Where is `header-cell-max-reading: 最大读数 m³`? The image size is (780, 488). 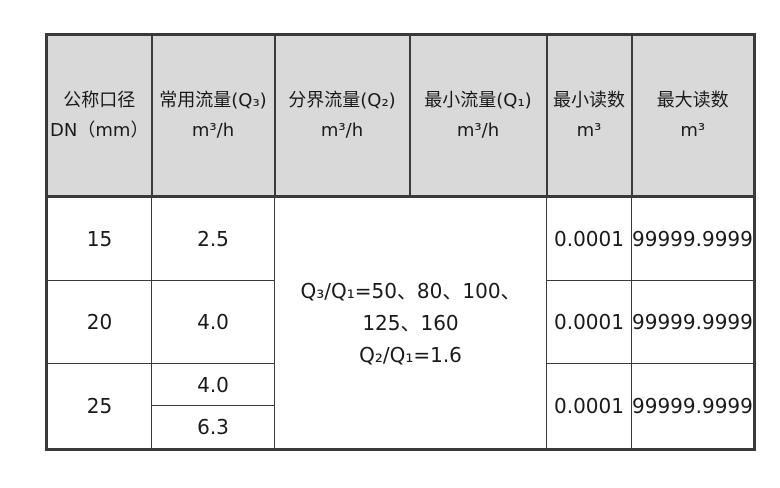
header-cell-max-reading: 最大读数 m³ is located at coordinates (693, 115).